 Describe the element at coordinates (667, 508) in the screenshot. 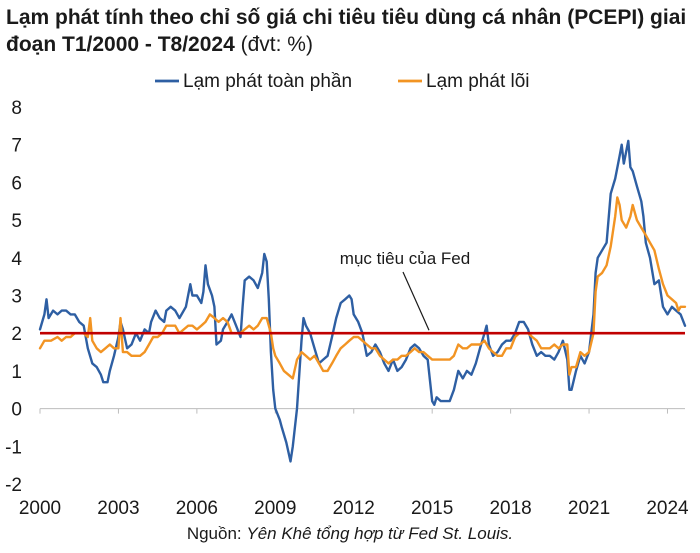

I see `x-tick-label: 2024` at that location.